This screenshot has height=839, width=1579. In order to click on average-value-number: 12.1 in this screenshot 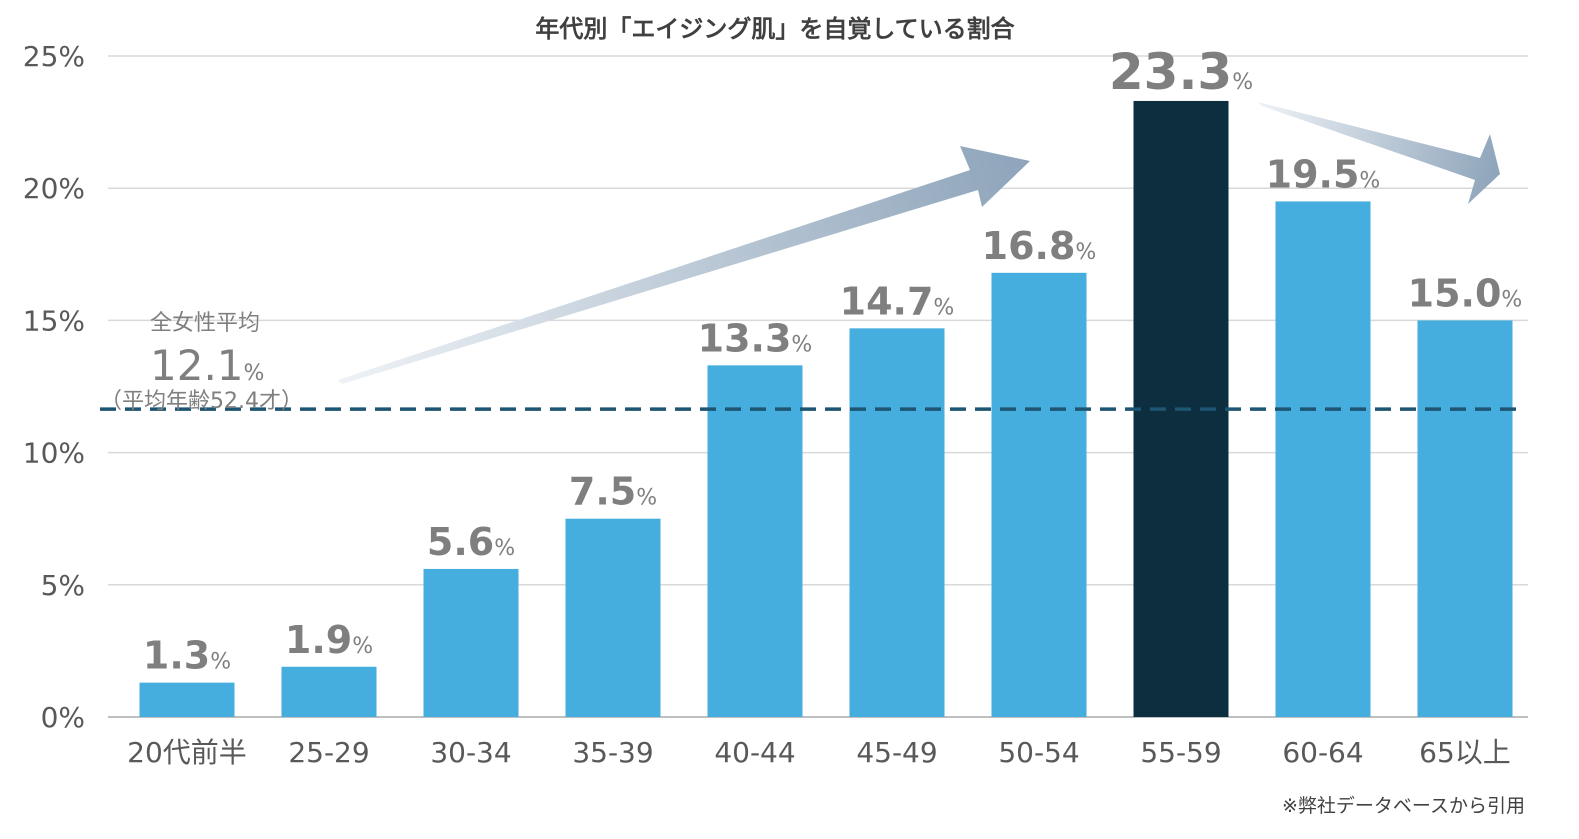, I will do `click(197, 365)`.